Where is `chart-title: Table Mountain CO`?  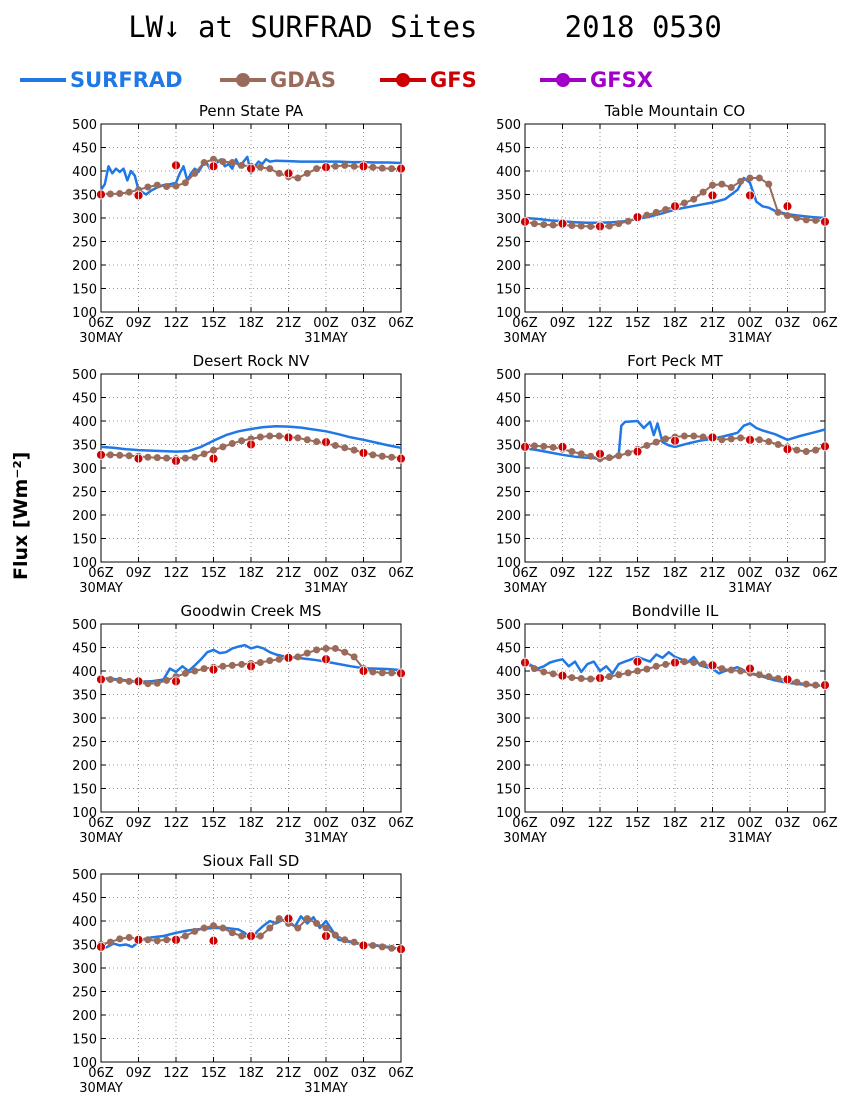
chart-title: Table Mountain CO is located at coordinates (675, 111).